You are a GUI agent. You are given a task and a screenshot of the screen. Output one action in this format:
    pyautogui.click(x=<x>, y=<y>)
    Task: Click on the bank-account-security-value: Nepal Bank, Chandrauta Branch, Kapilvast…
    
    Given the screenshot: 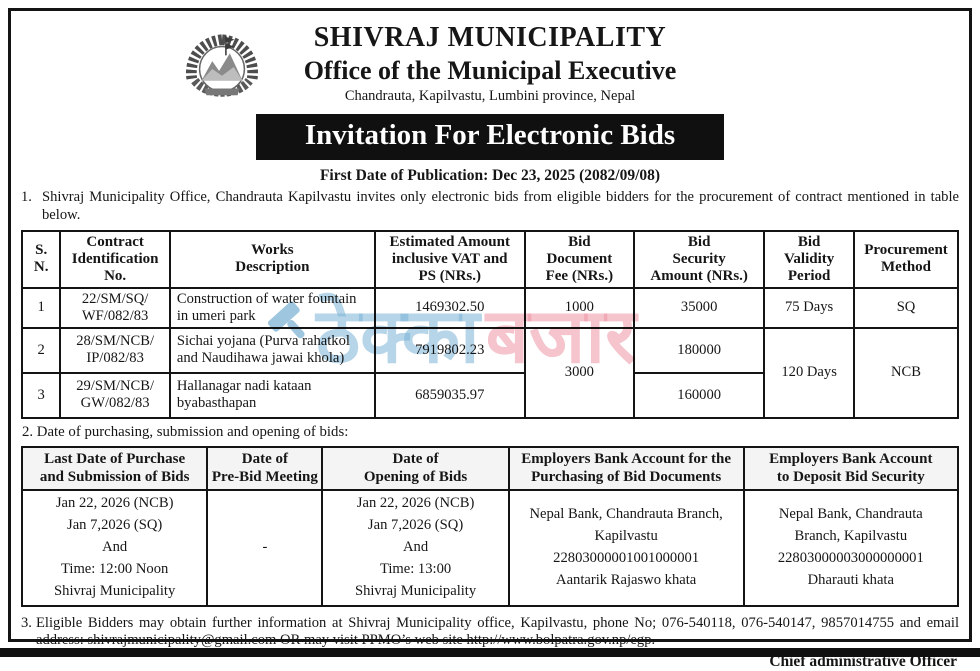 What is the action you would take?
    pyautogui.click(x=851, y=548)
    